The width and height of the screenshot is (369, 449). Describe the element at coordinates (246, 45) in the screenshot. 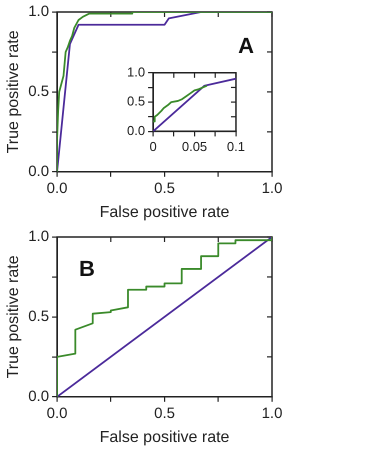

I see `annotation: A` at that location.